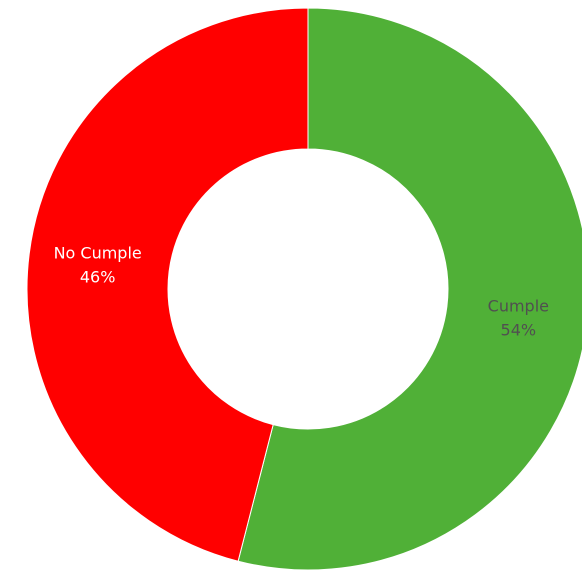 This screenshot has width=582, height=571. What do you see at coordinates (98, 264) in the screenshot?
I see `slice-label: No Cumple 46%` at bounding box center [98, 264].